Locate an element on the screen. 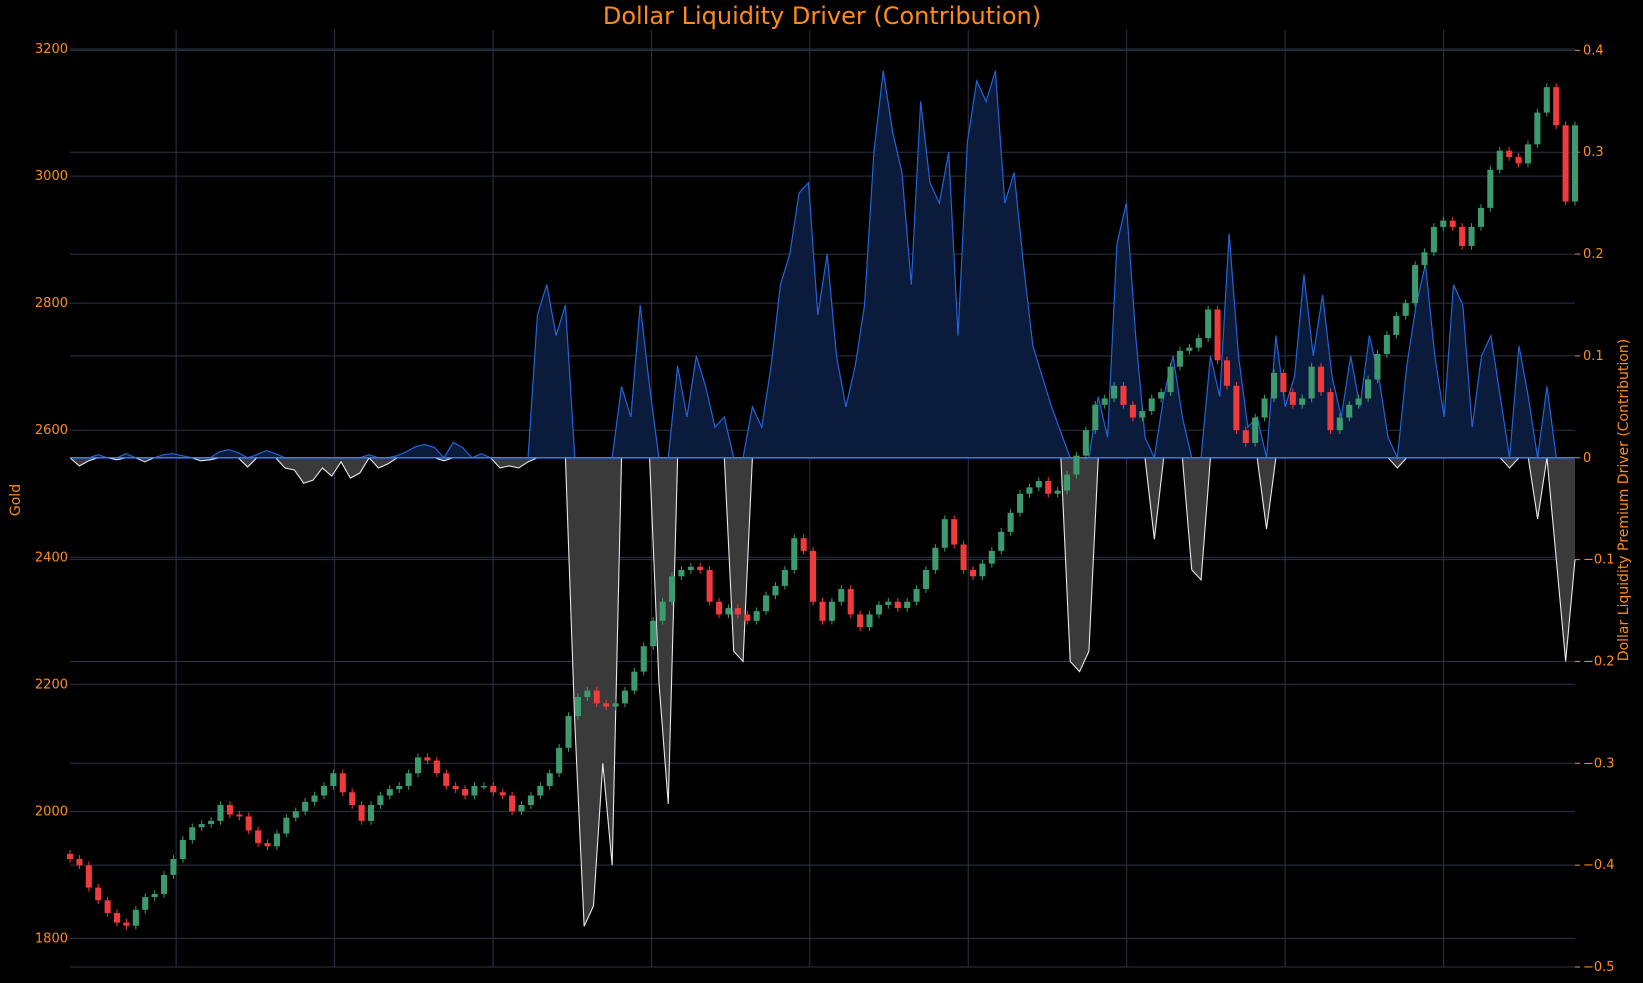 The width and height of the screenshot is (1643, 983). left-axis-title: Gold is located at coordinates (16, 500).